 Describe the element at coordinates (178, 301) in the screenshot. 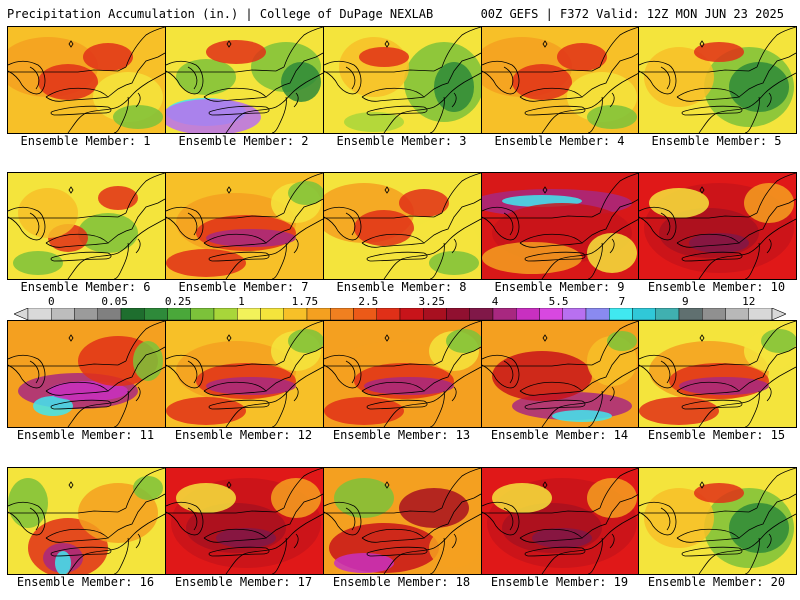

I see `colorbar-tick-label: 0.25` at that location.